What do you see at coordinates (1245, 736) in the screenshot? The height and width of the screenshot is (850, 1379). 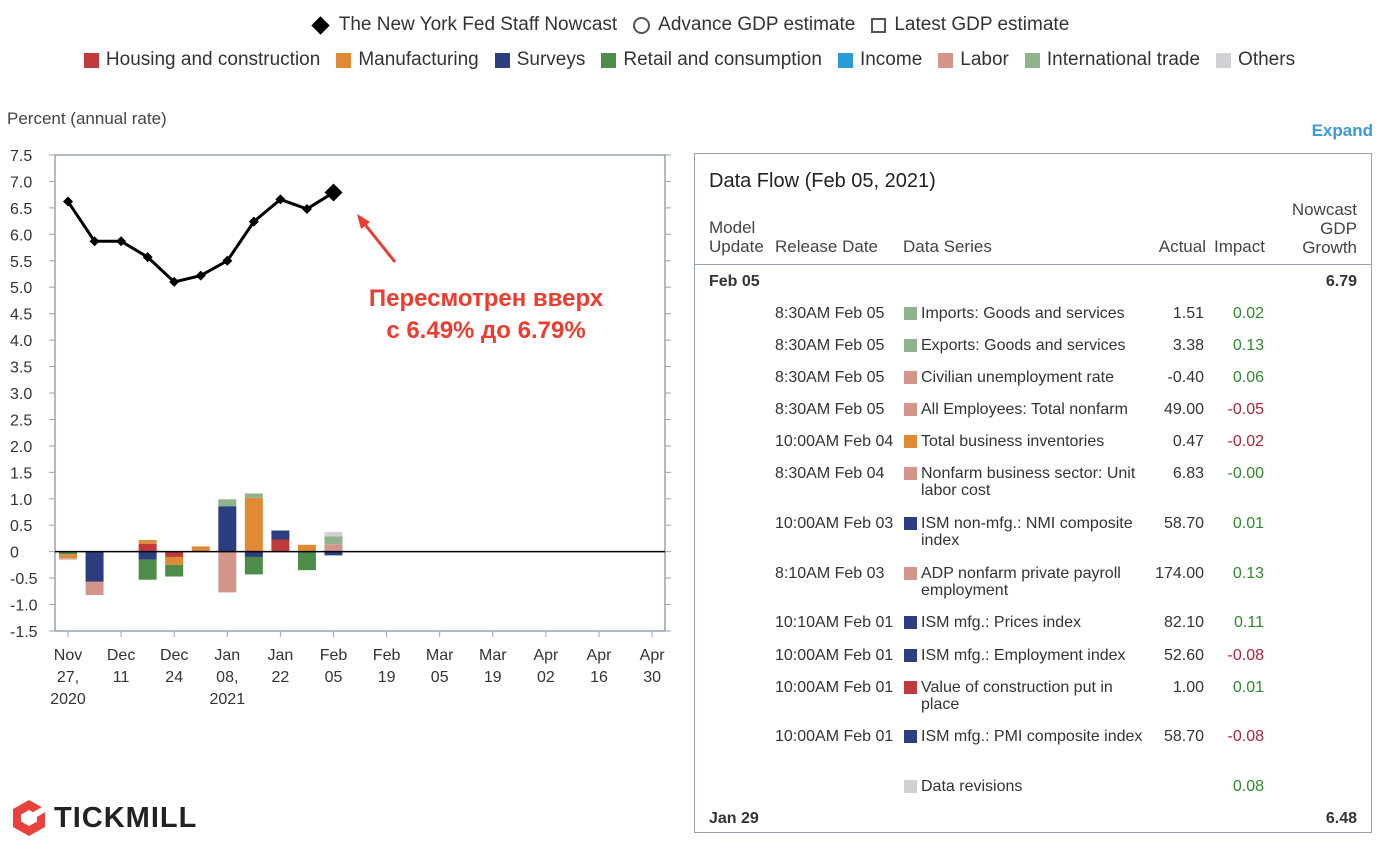 I see `impact-value: -0.08` at bounding box center [1245, 736].